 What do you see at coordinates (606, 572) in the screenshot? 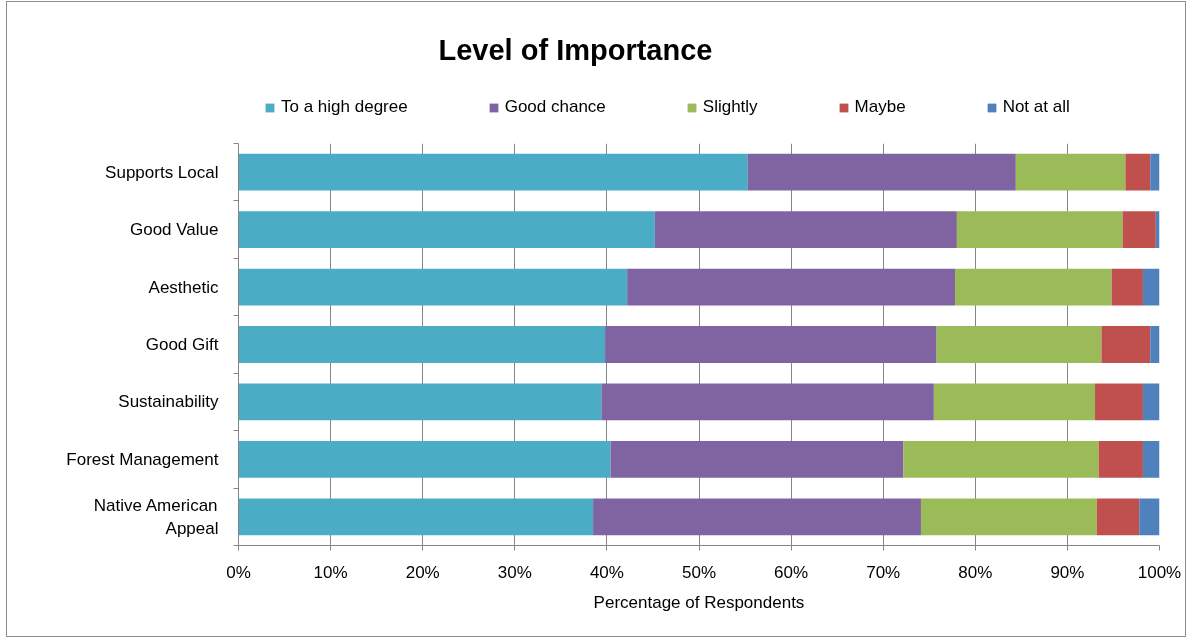
I see `x-tick-label: 40%` at bounding box center [606, 572].